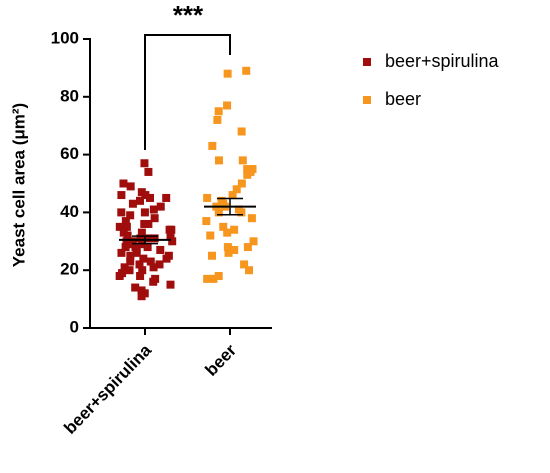 The height and width of the screenshot is (473, 550). I want to click on y-tick-label: 100, so click(65, 37).